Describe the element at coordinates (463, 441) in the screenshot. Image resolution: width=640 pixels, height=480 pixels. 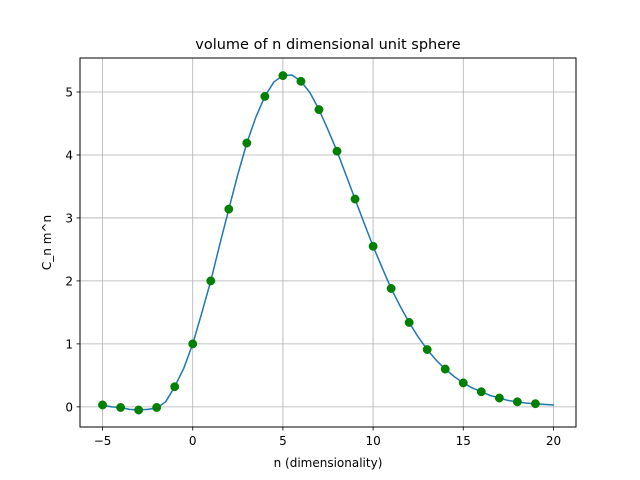
I see `x-tick-label: 15` at that location.